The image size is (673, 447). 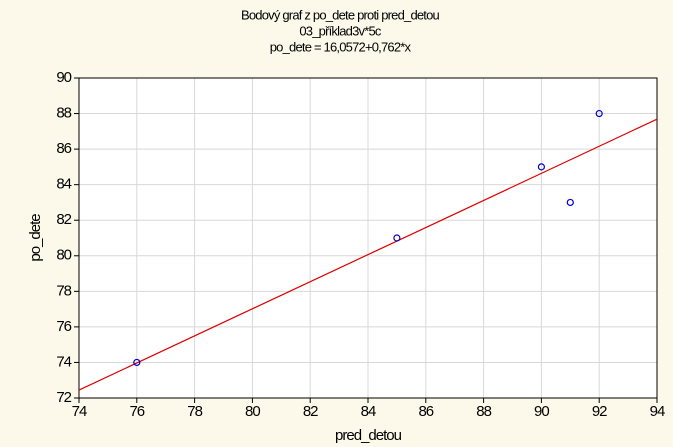 I want to click on y-tick-label: 74, so click(x=63, y=361).